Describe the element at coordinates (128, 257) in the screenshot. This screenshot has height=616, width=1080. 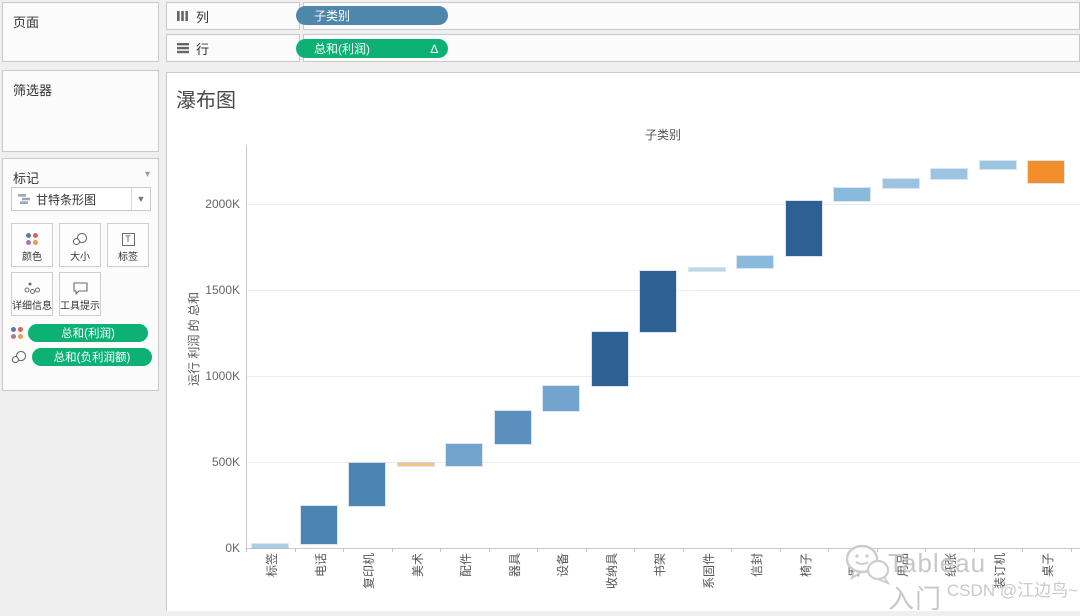
I see `marks-label-label: 标签` at that location.